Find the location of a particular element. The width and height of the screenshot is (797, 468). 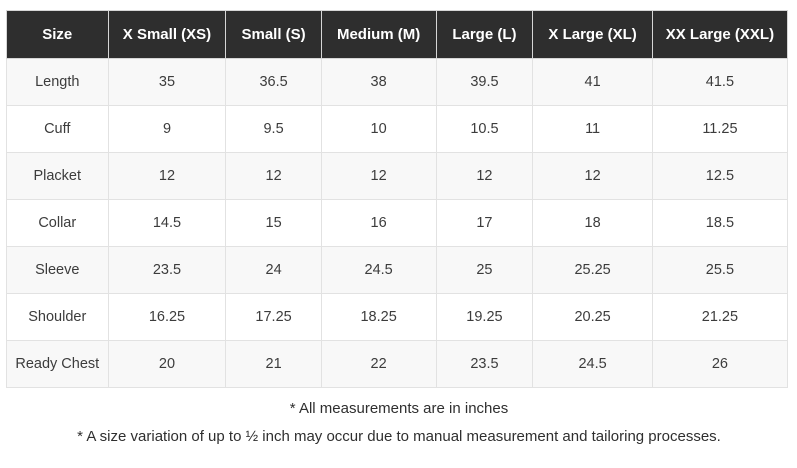

measurement-cell: 10 is located at coordinates (378, 129).